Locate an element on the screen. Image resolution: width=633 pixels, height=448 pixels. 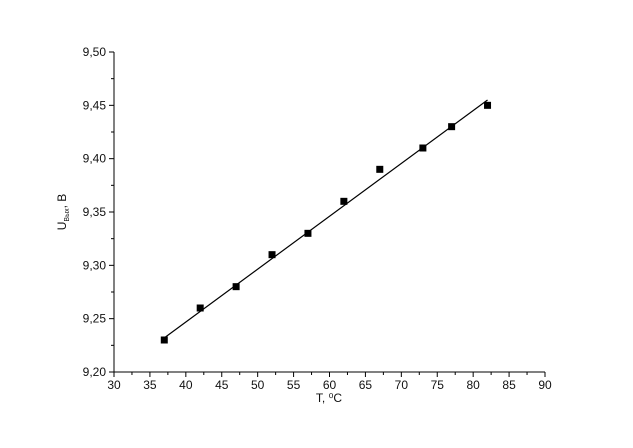
x-tick-label: 60 is located at coordinates (330, 385).